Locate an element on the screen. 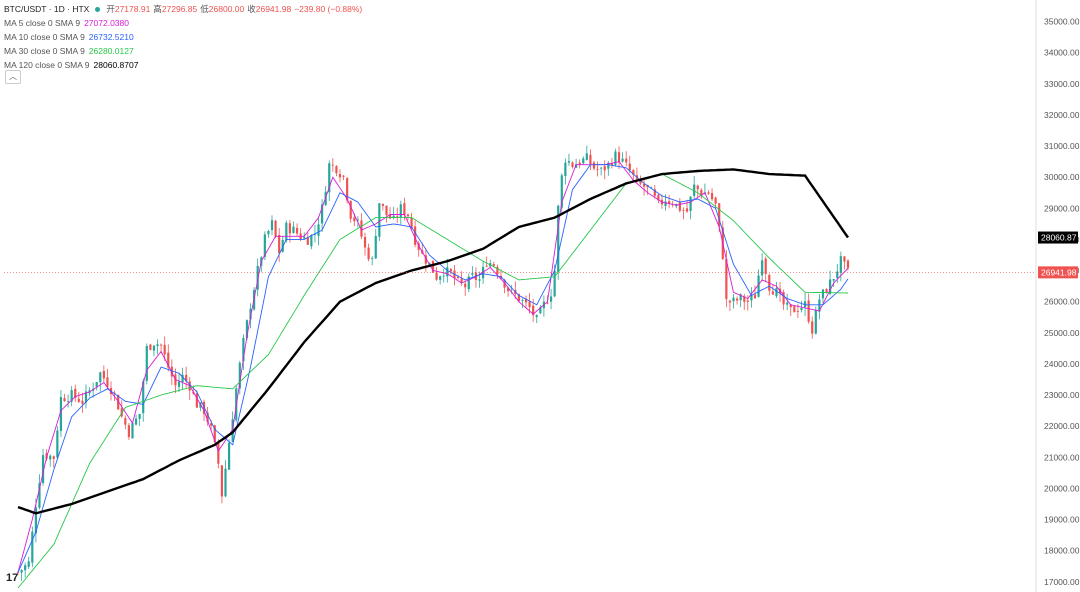  close-value: 26941.98 is located at coordinates (273, 9).